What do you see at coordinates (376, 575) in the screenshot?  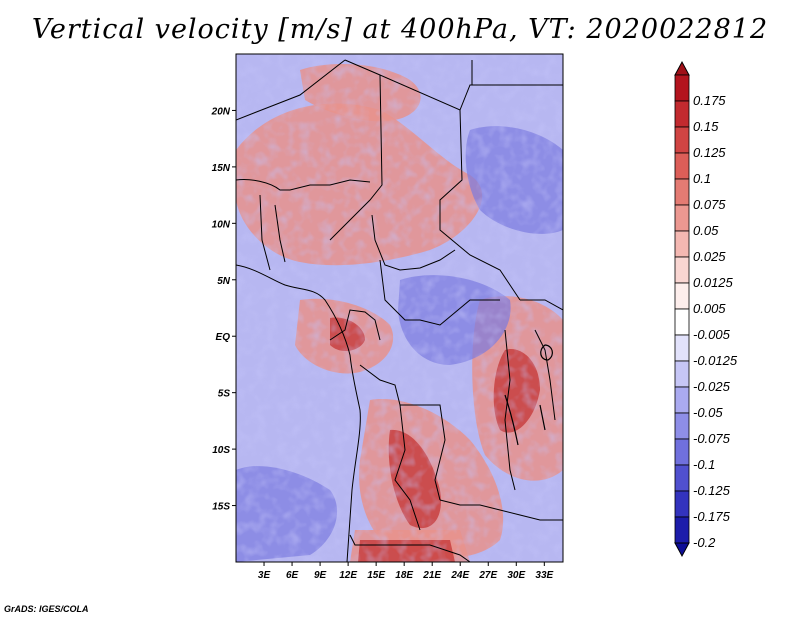 I see `lon-tick-label: 15E` at bounding box center [376, 575].